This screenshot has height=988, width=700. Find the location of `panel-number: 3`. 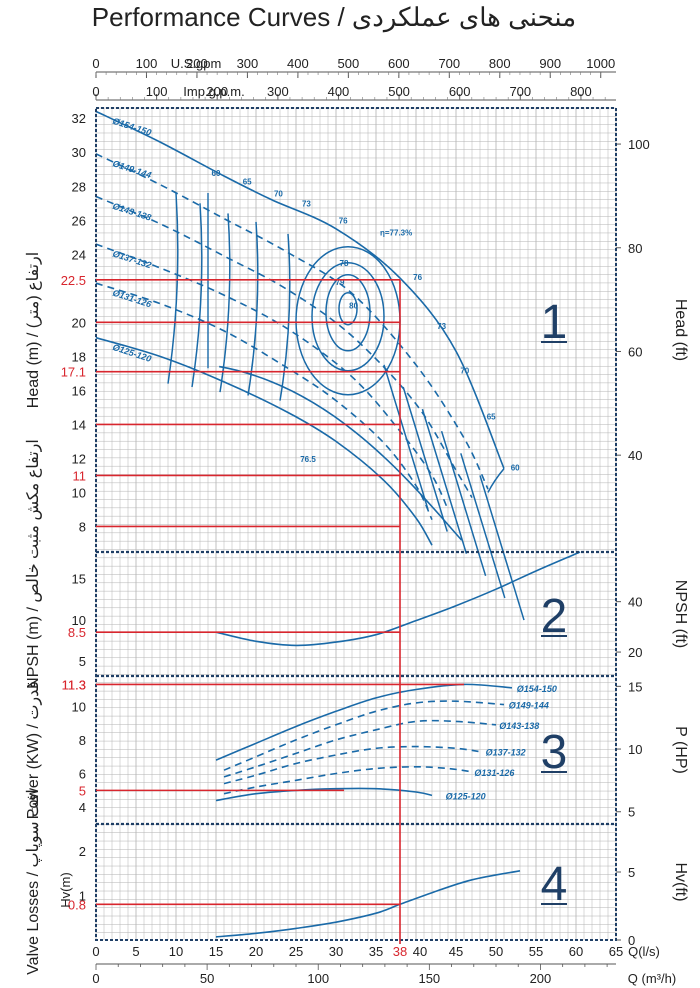

panel-number: 3 is located at coordinates (554, 752).